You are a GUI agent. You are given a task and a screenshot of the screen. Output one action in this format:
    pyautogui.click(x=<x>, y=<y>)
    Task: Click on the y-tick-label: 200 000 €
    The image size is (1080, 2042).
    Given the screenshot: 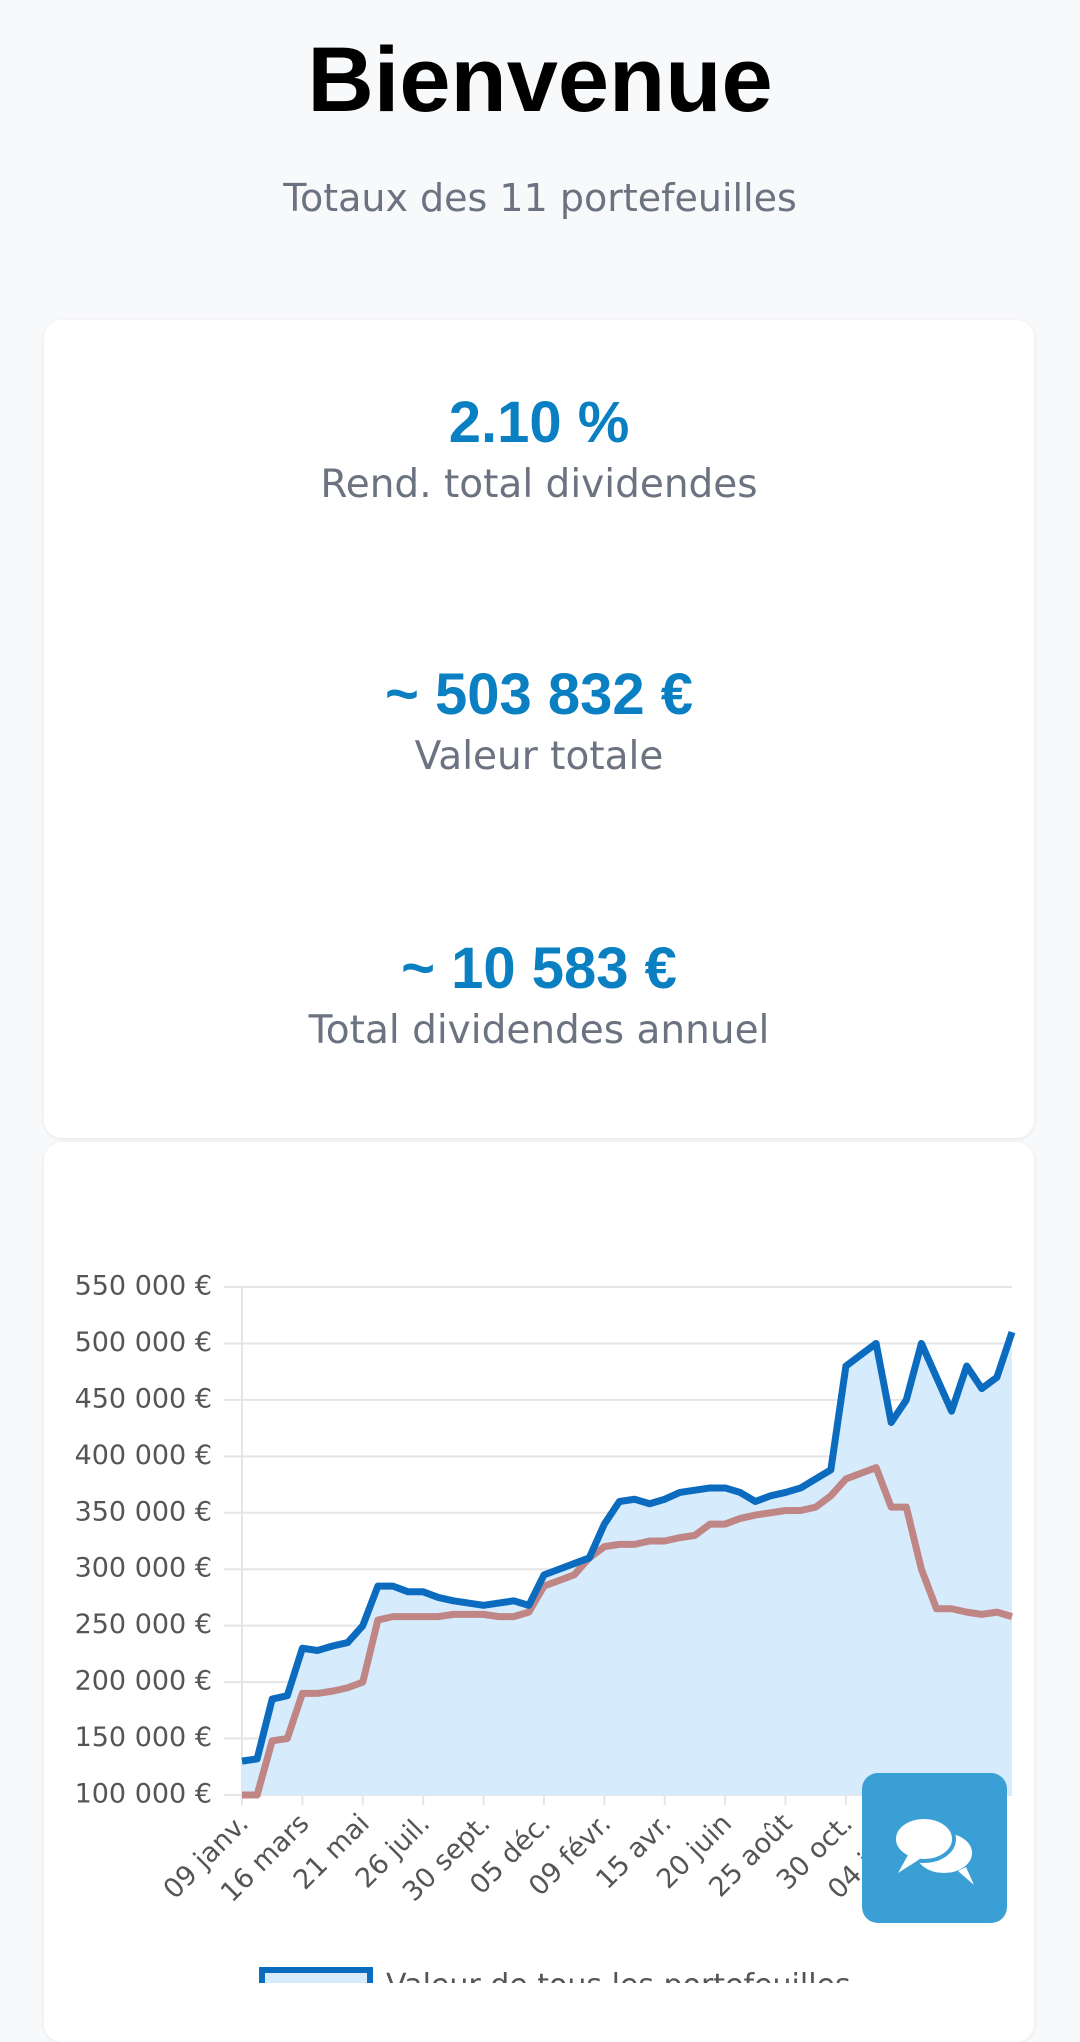 What is the action you would take?
    pyautogui.click(x=143, y=1681)
    